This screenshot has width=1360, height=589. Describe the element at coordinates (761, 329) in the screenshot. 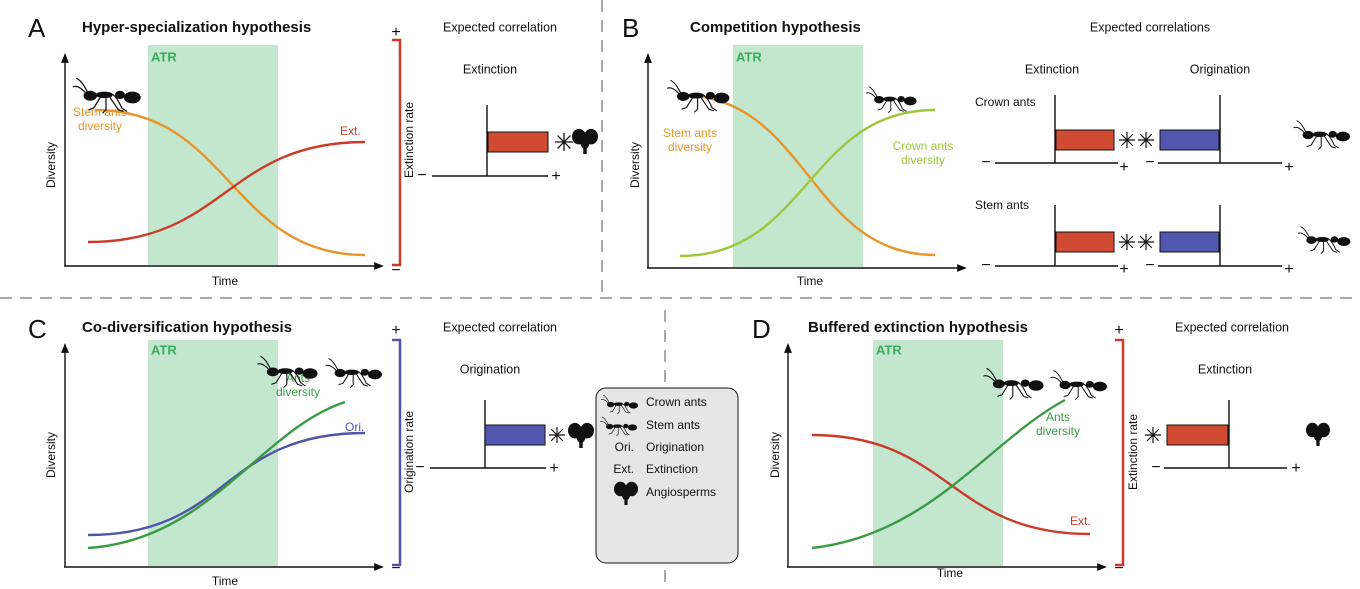

I see `panel-letter: D` at that location.